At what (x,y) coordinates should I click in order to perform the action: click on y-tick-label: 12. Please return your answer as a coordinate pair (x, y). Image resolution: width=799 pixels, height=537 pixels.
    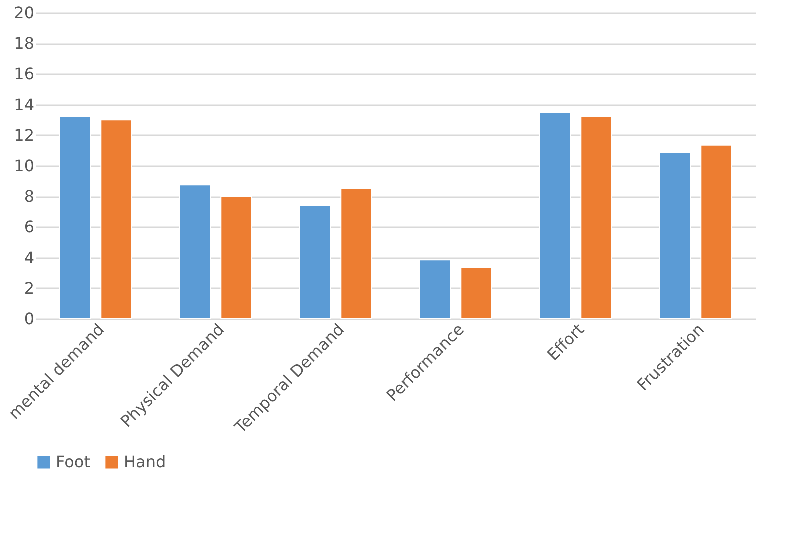
    Looking at the image, I should click on (24, 135).